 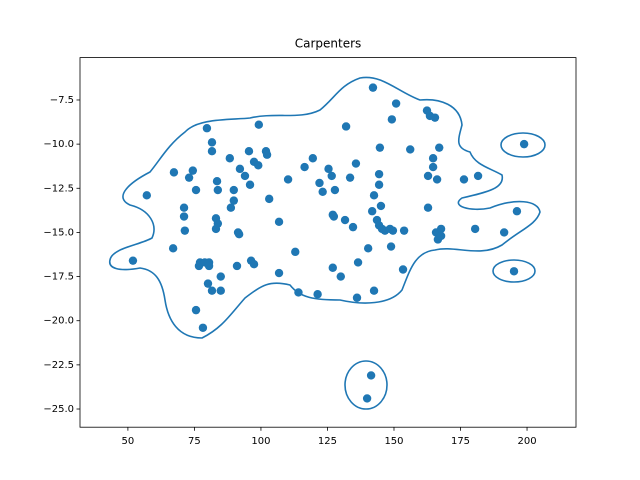 What do you see at coordinates (58, 277) in the screenshot?
I see `y-tick-label: −17.5` at bounding box center [58, 277].